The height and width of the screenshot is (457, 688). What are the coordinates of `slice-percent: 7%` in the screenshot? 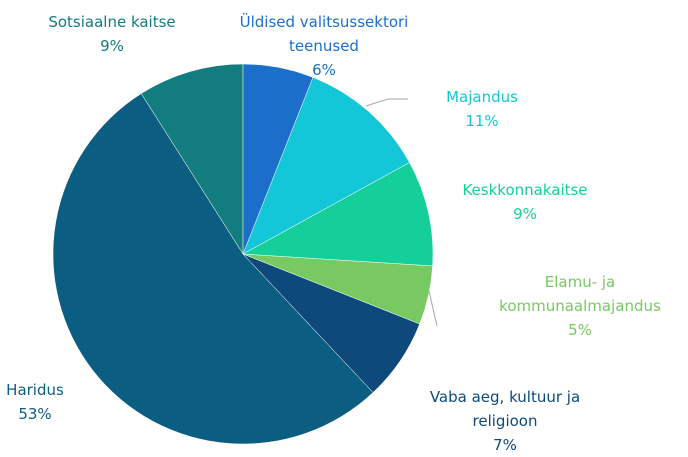 It's located at (505, 445).